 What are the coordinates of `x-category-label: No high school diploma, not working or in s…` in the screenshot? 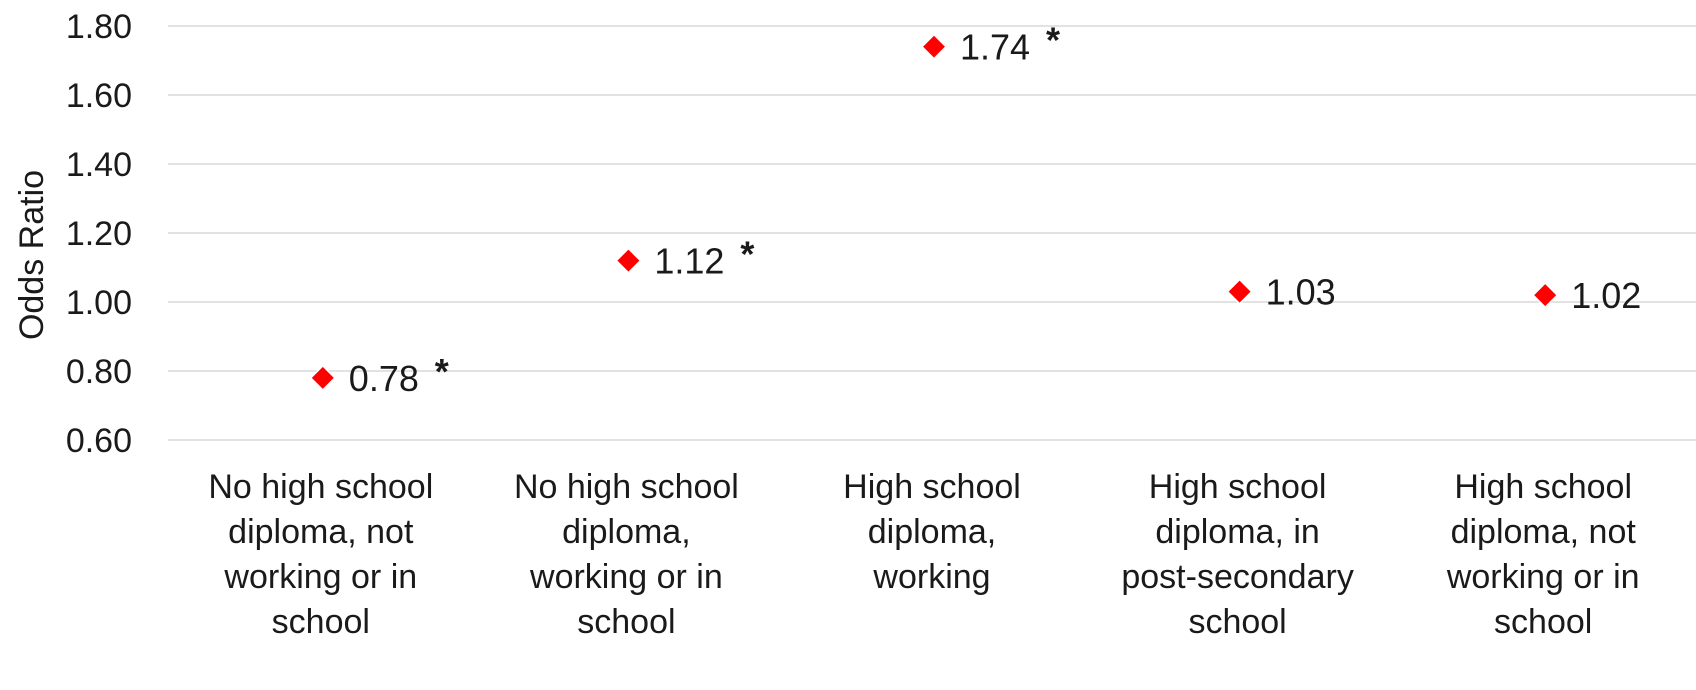 It's located at (320, 554).